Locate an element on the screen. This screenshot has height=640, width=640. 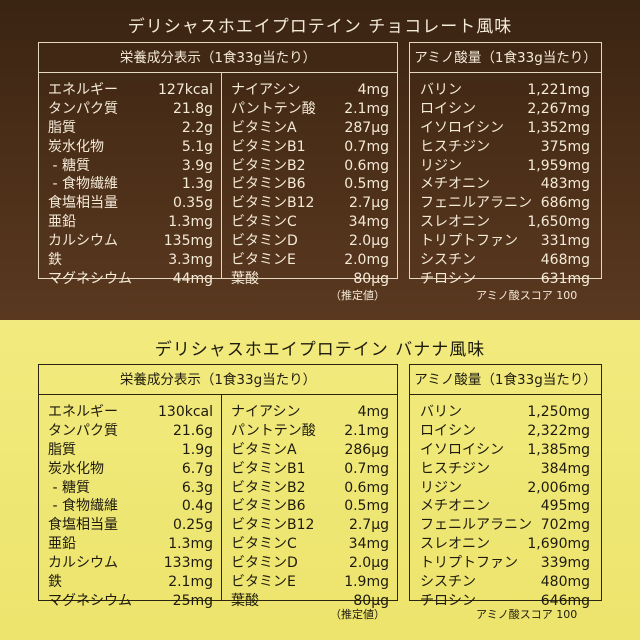
row-label: 炭水化物 is located at coordinates (76, 468).